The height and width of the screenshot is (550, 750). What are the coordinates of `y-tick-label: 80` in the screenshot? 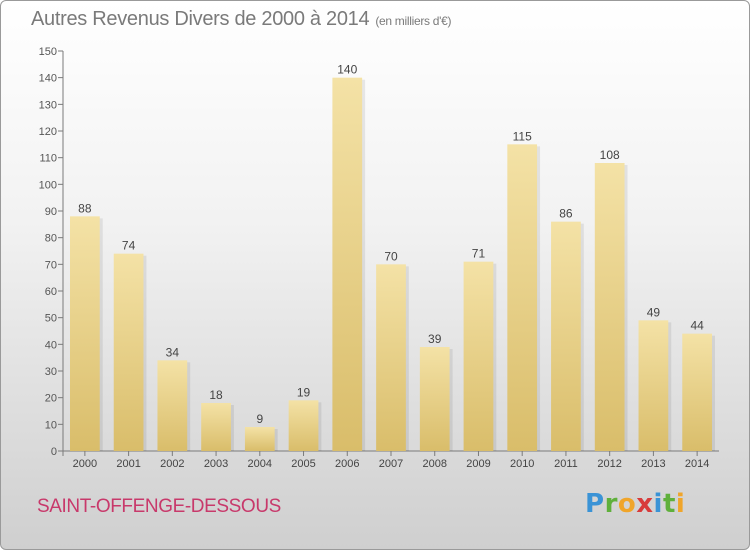 It's located at (51, 239).